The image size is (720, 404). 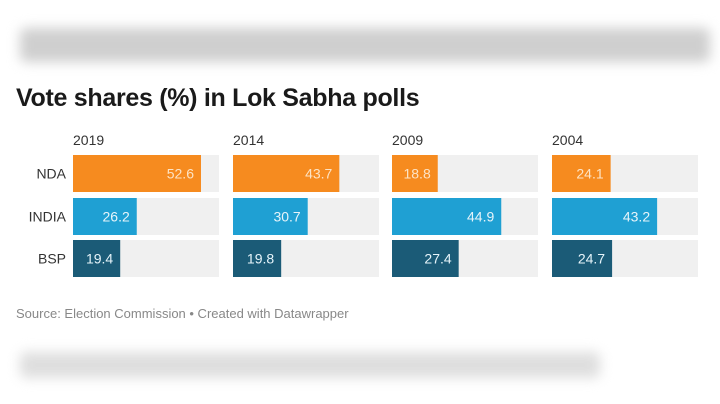 I want to click on chart-title: Vote shares (%) in Lok Sabha polls, so click(x=218, y=98).